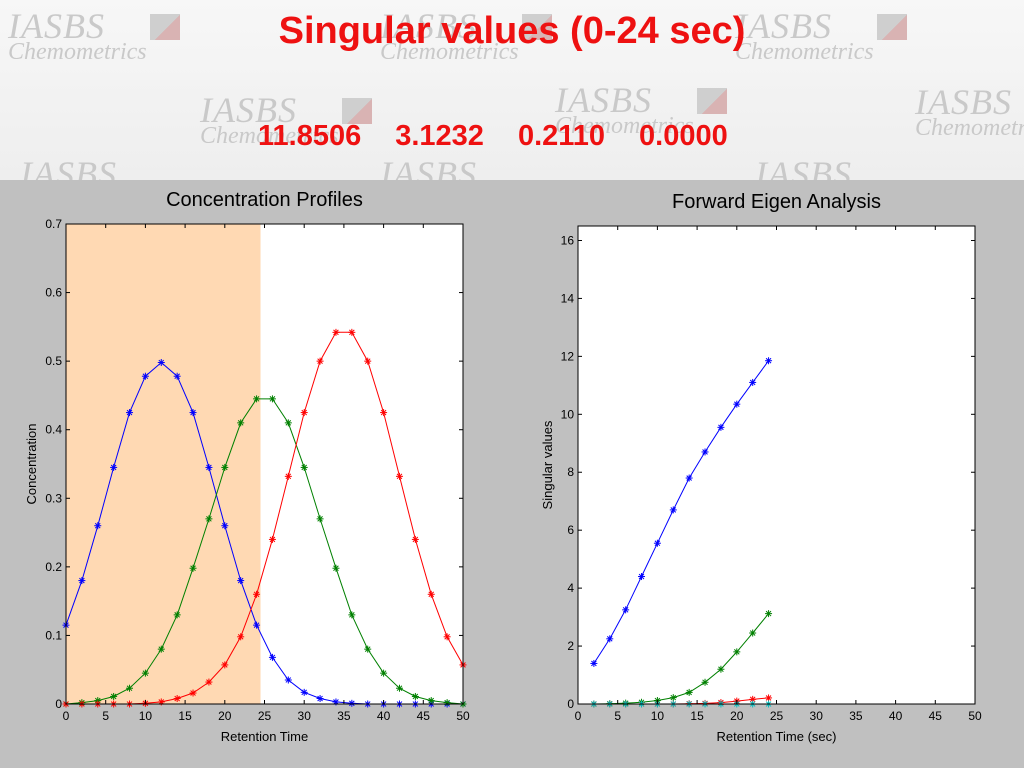  What do you see at coordinates (310, 136) in the screenshot?
I see `singular-value: 11.8506` at bounding box center [310, 136].